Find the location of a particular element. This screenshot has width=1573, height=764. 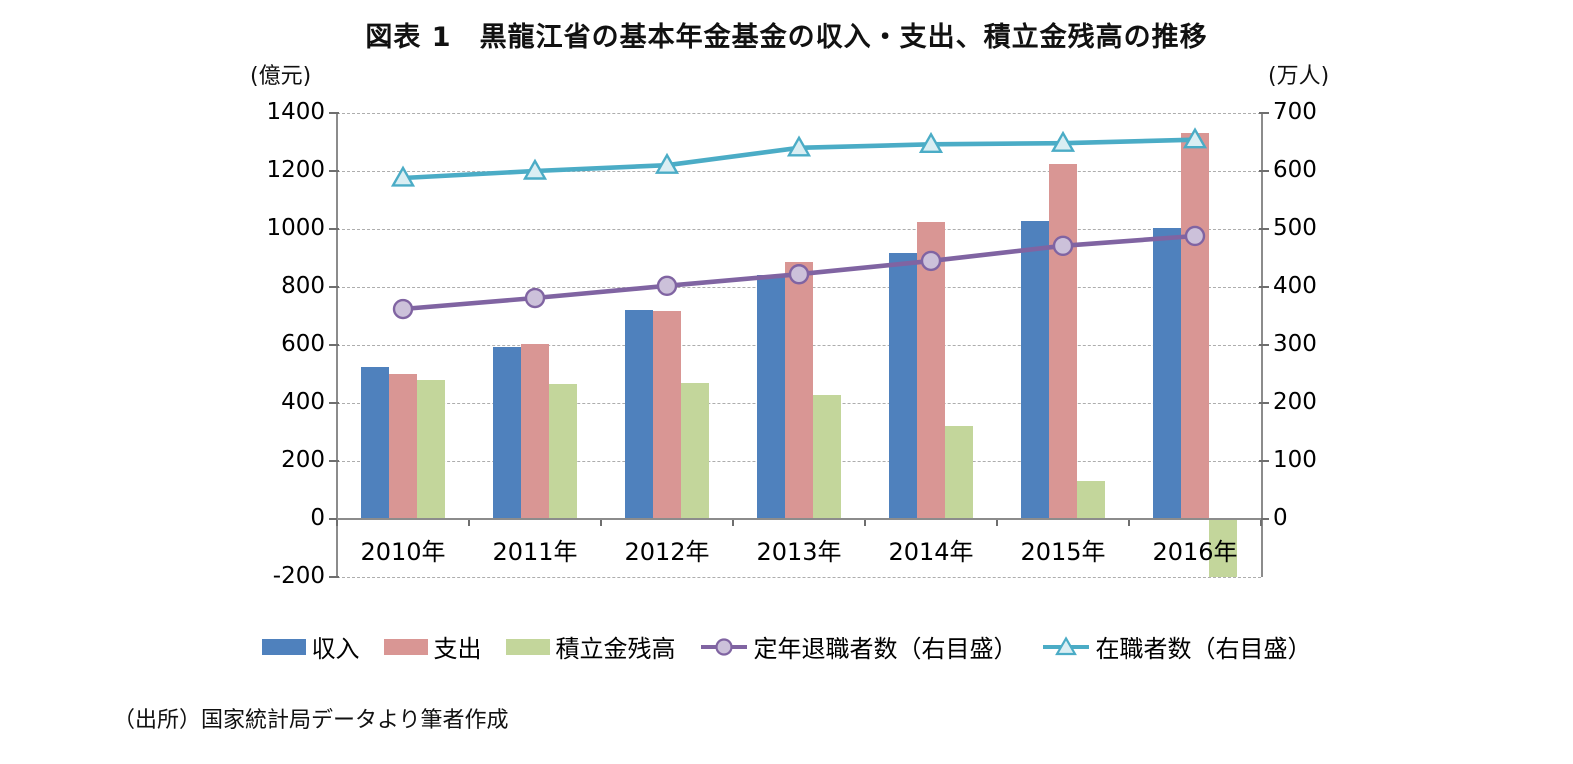

bar-income-2011年 is located at coordinates (507, 433).